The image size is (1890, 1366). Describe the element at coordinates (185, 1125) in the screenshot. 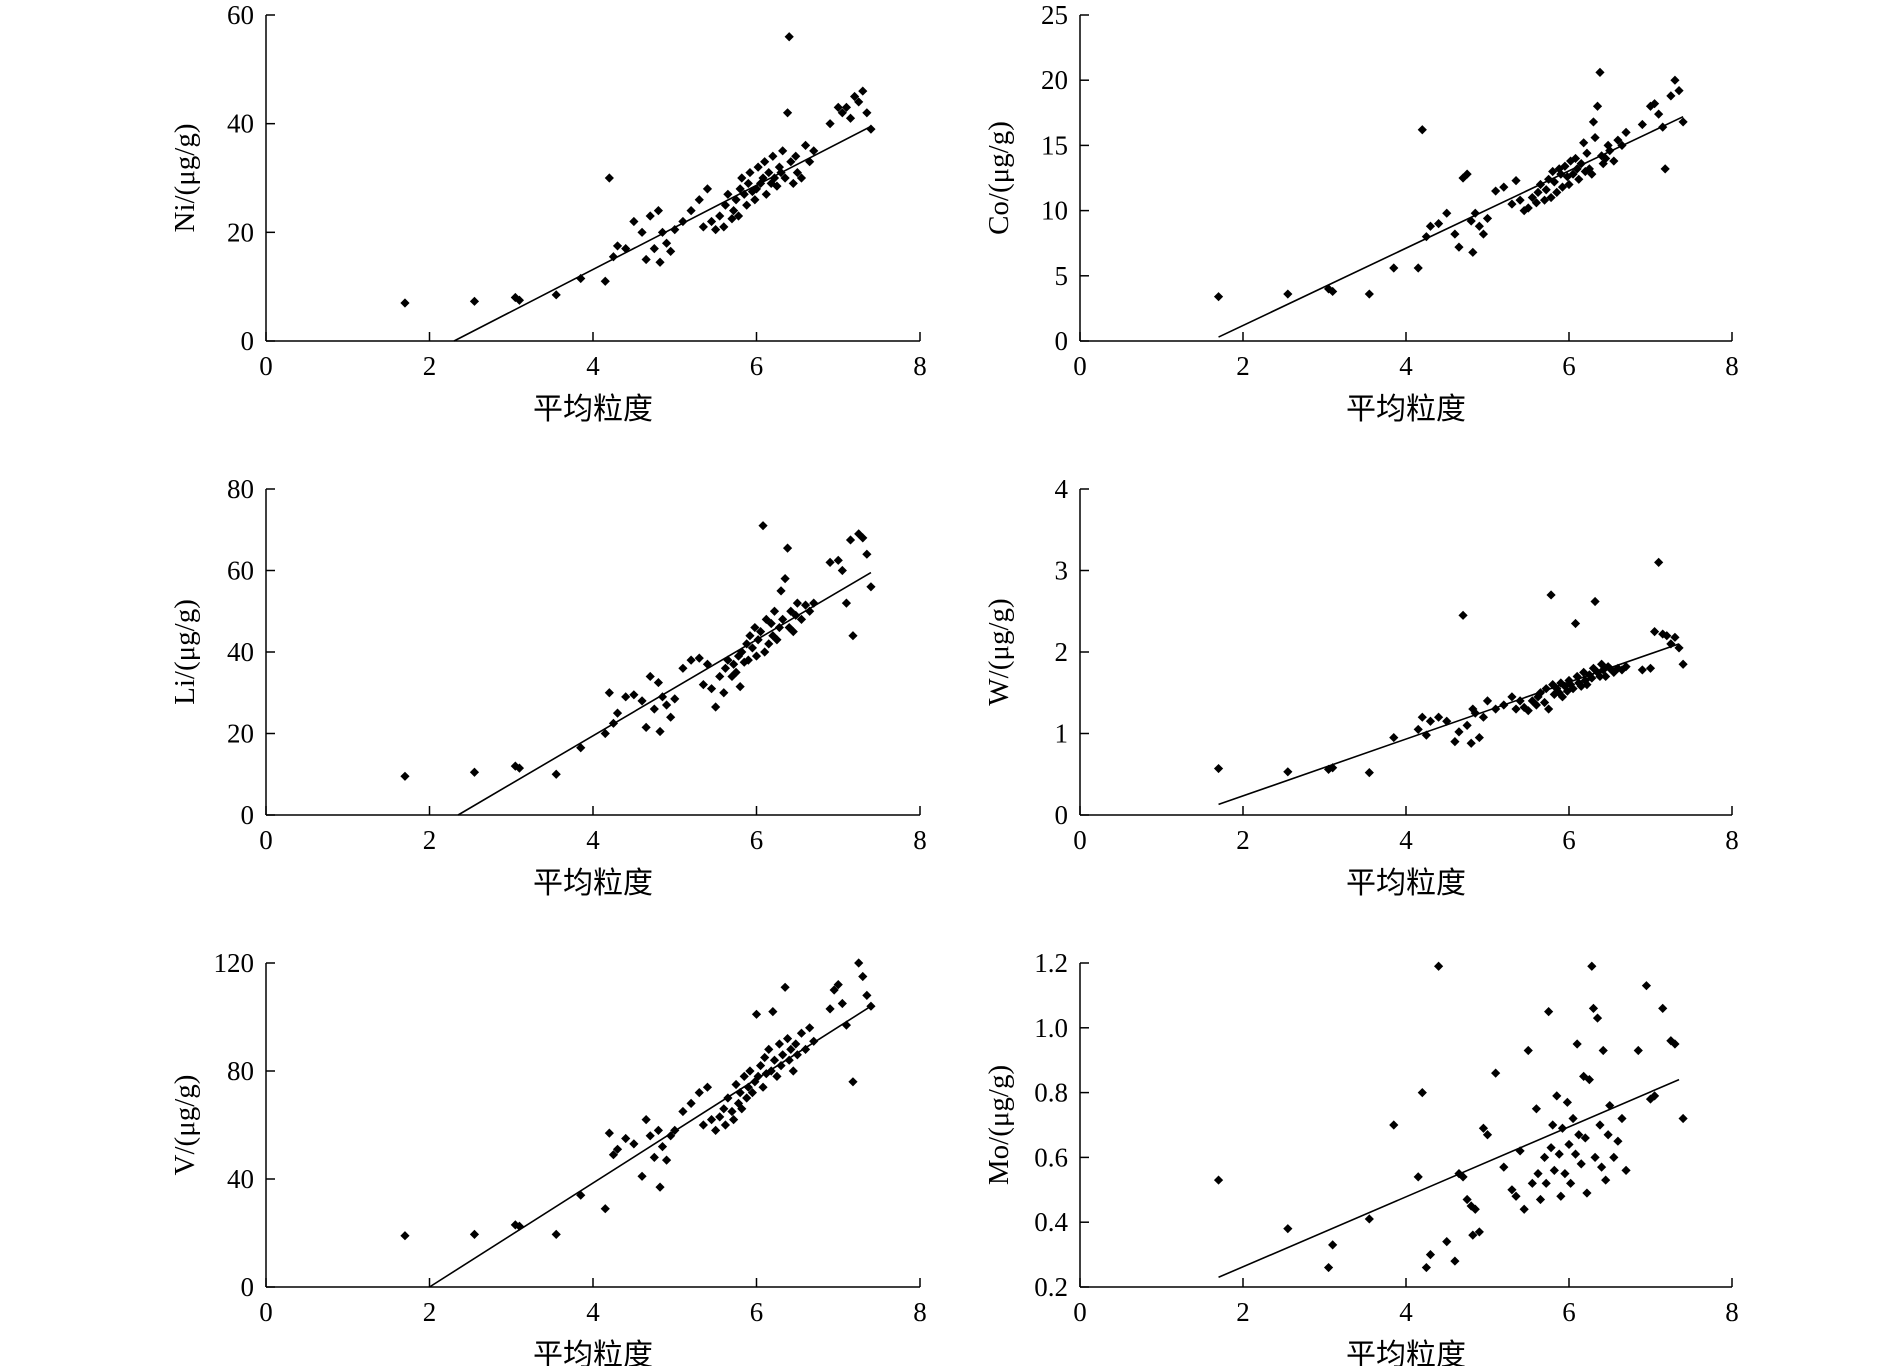

I see `y-axis-title: V/(μg/g)` at that location.